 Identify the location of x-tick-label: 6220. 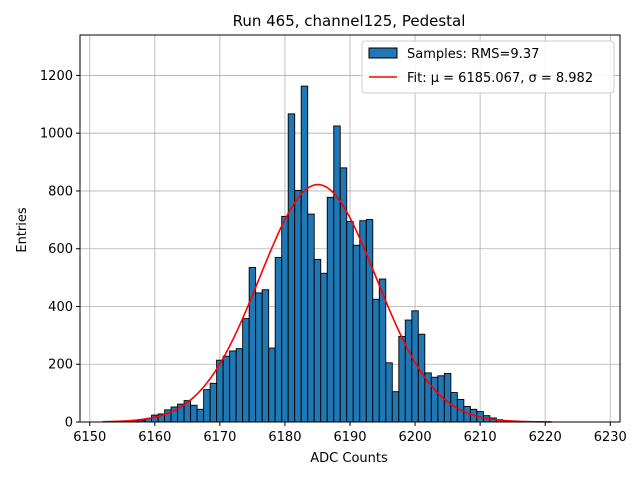
(545, 437).